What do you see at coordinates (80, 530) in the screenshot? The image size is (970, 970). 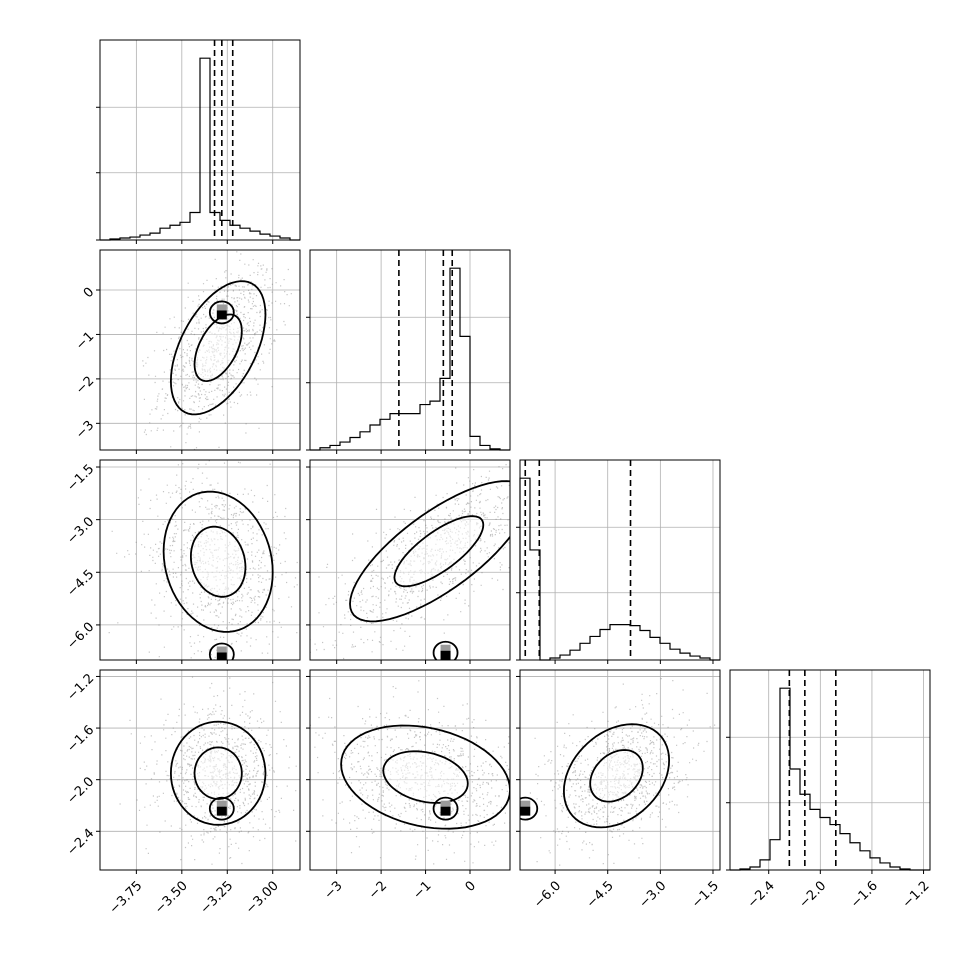 I see `y-tick-label: −3.0` at bounding box center [80, 530].